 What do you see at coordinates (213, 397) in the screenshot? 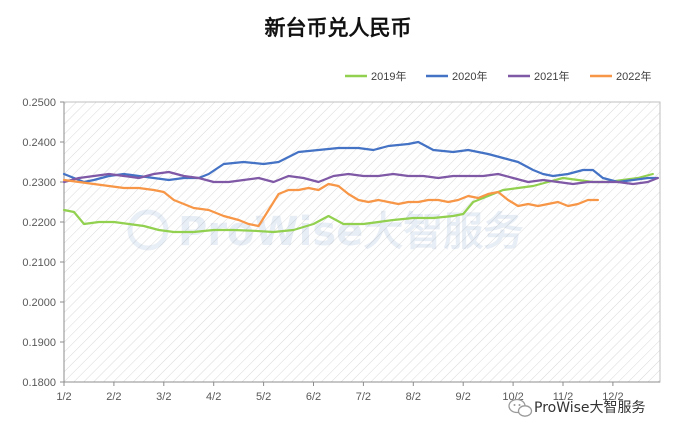
I see `x-tick-label: 4/2` at bounding box center [213, 397].